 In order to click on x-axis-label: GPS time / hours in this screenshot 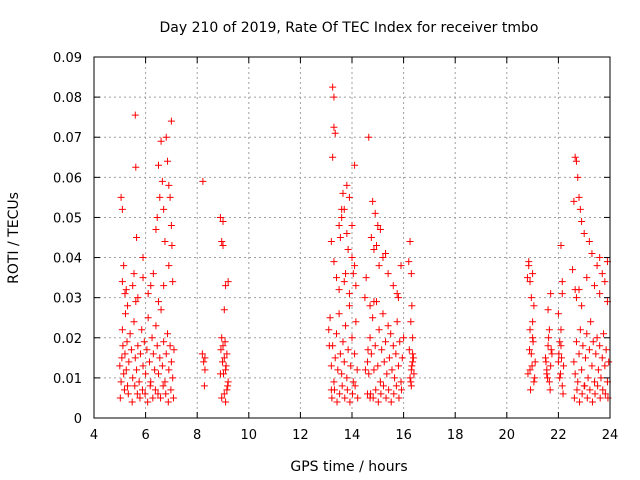, I will do `click(348, 467)`.